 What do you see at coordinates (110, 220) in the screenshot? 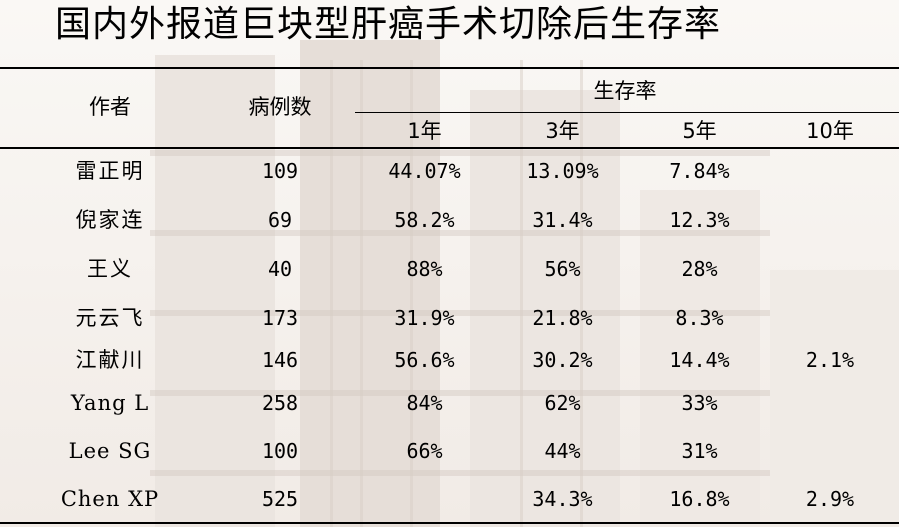
I see `row-author: 倪家连` at bounding box center [110, 220].